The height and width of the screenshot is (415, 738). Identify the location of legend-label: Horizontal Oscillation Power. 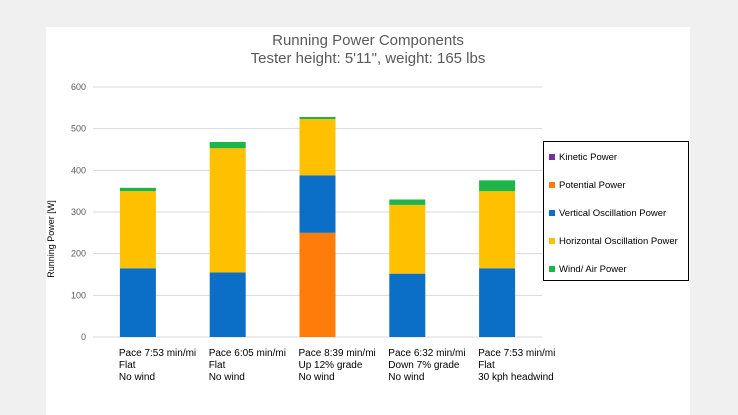
(618, 241).